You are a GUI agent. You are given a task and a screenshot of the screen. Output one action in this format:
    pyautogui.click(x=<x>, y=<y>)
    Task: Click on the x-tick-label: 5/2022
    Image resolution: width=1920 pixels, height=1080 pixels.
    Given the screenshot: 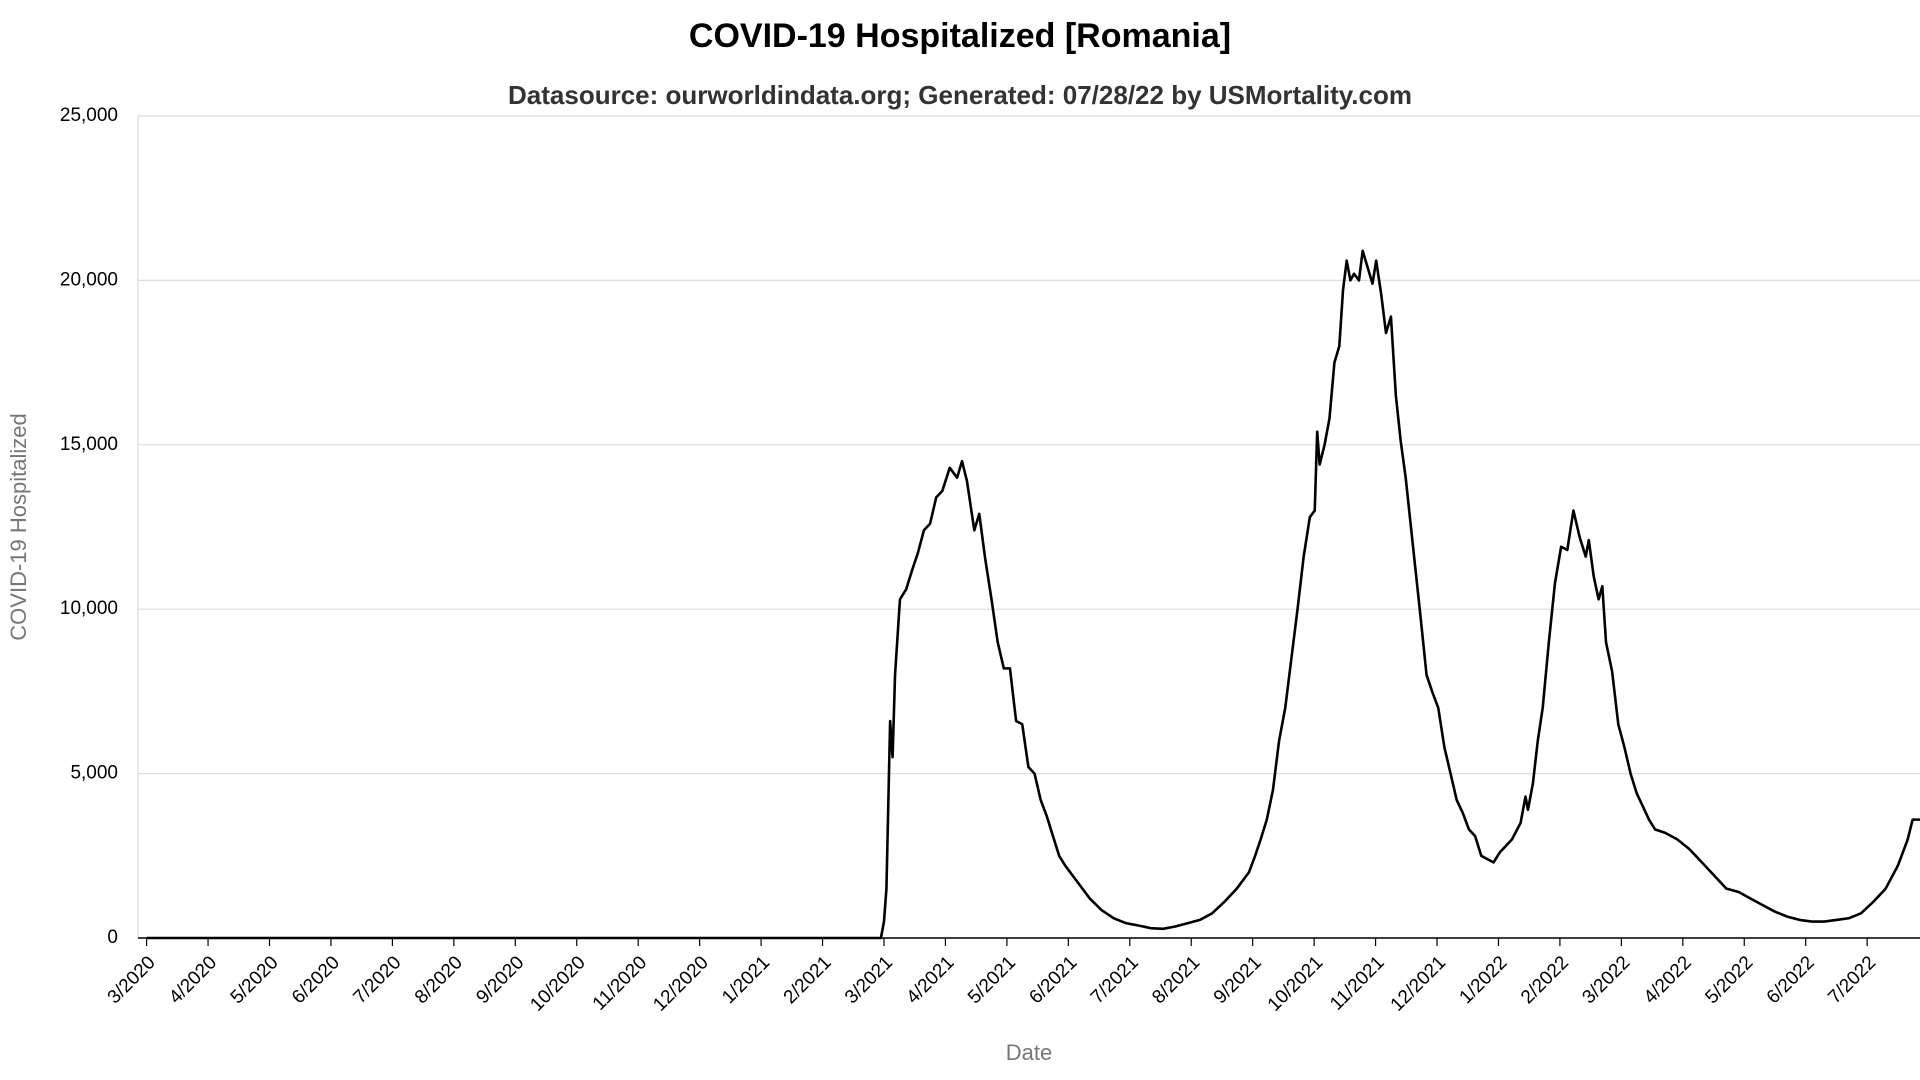 What is the action you would take?
    pyautogui.click(x=1729, y=980)
    